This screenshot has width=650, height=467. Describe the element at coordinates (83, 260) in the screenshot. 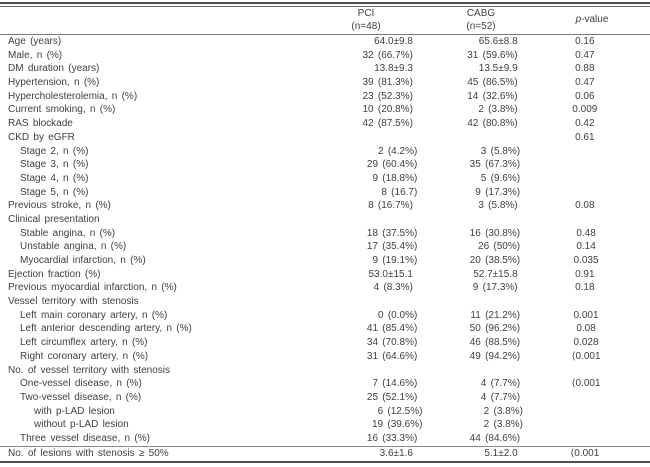

I see `row-label: Myocardial infarction, n (%)` at that location.